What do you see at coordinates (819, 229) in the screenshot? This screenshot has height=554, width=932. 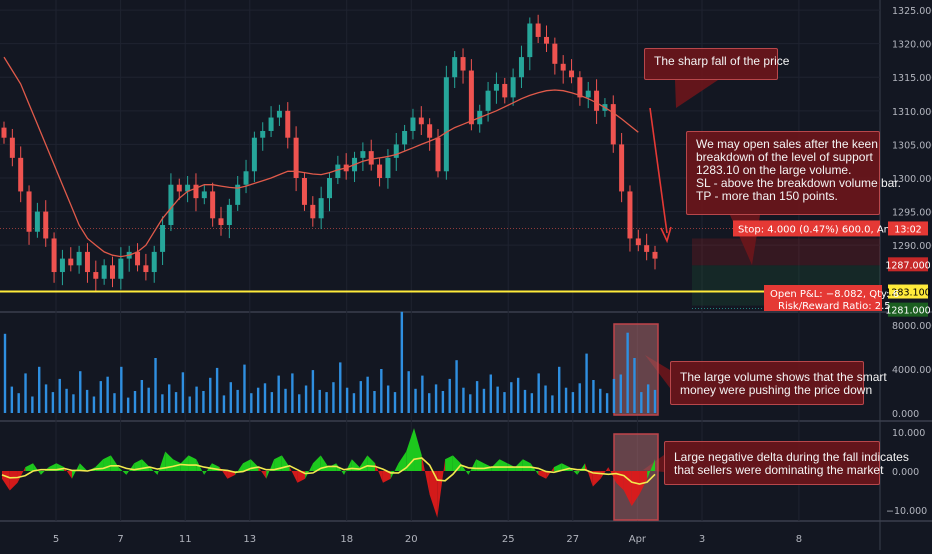 I see `stop-label: Stop: 4.000 (0.47%) 600.0, Amo` at bounding box center [819, 229].